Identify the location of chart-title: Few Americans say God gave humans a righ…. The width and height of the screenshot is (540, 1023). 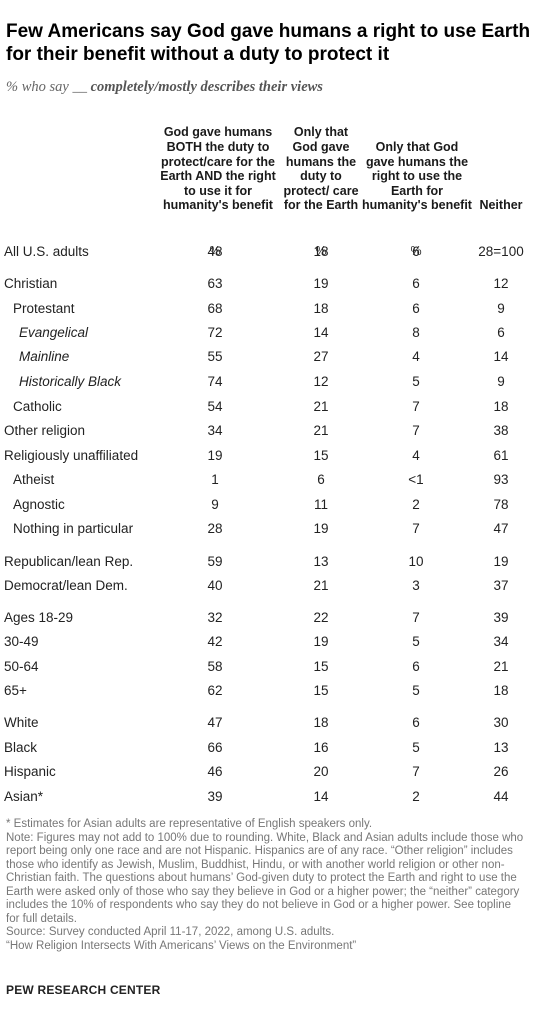
(268, 43).